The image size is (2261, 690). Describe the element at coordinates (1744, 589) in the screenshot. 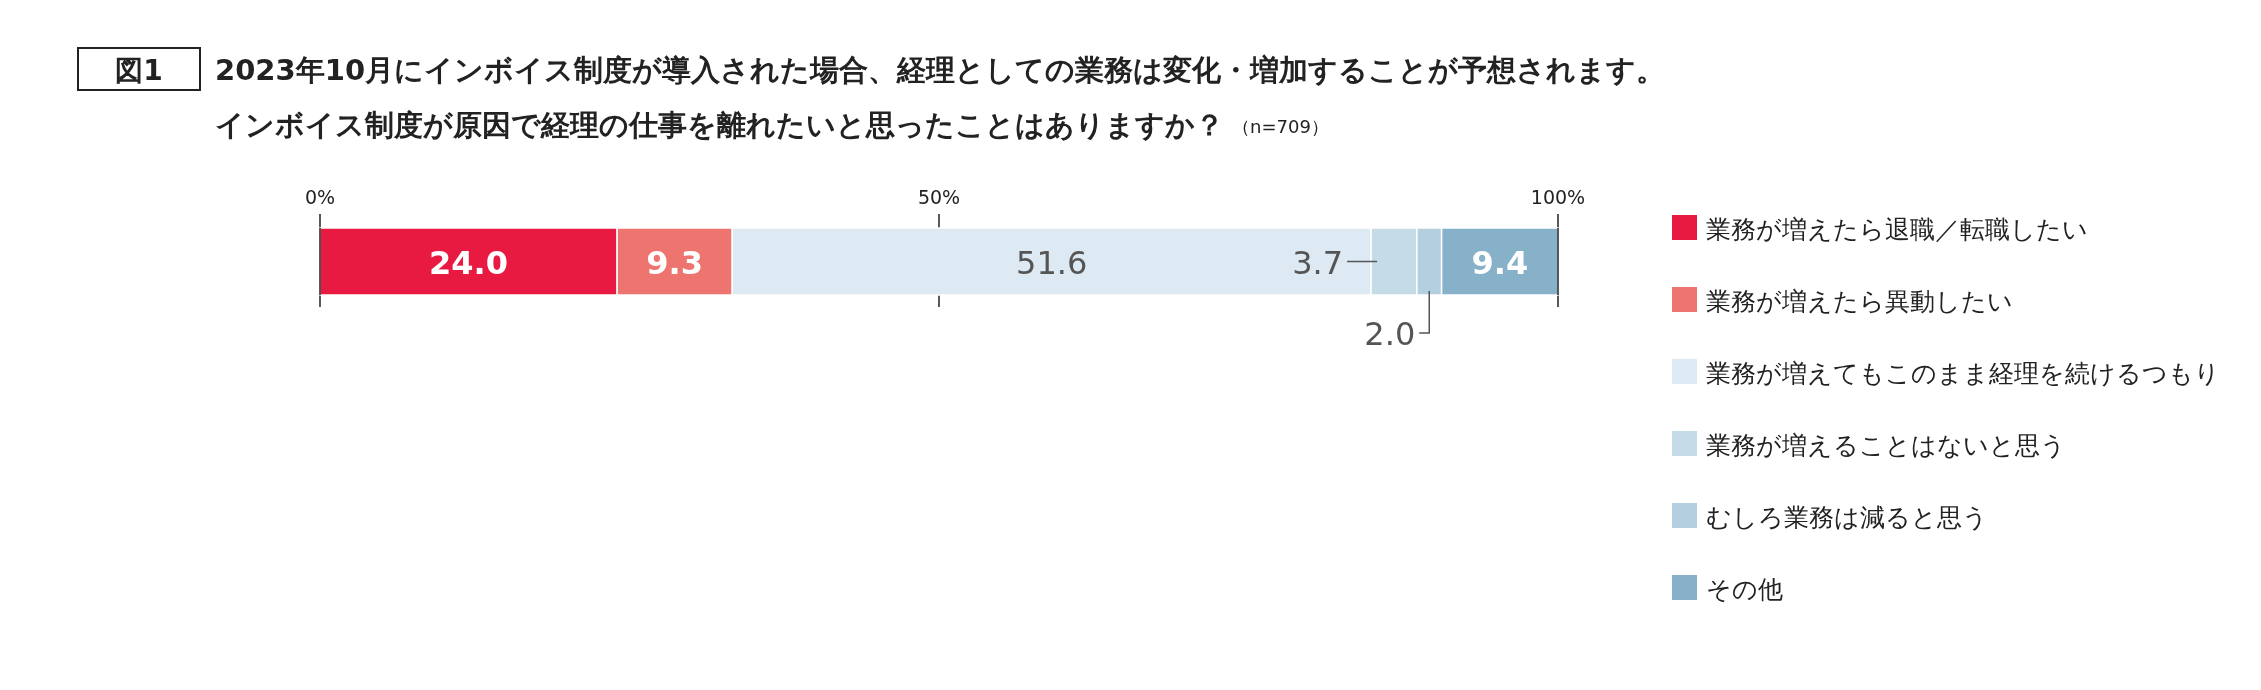

I see `legend-label: その他` at that location.